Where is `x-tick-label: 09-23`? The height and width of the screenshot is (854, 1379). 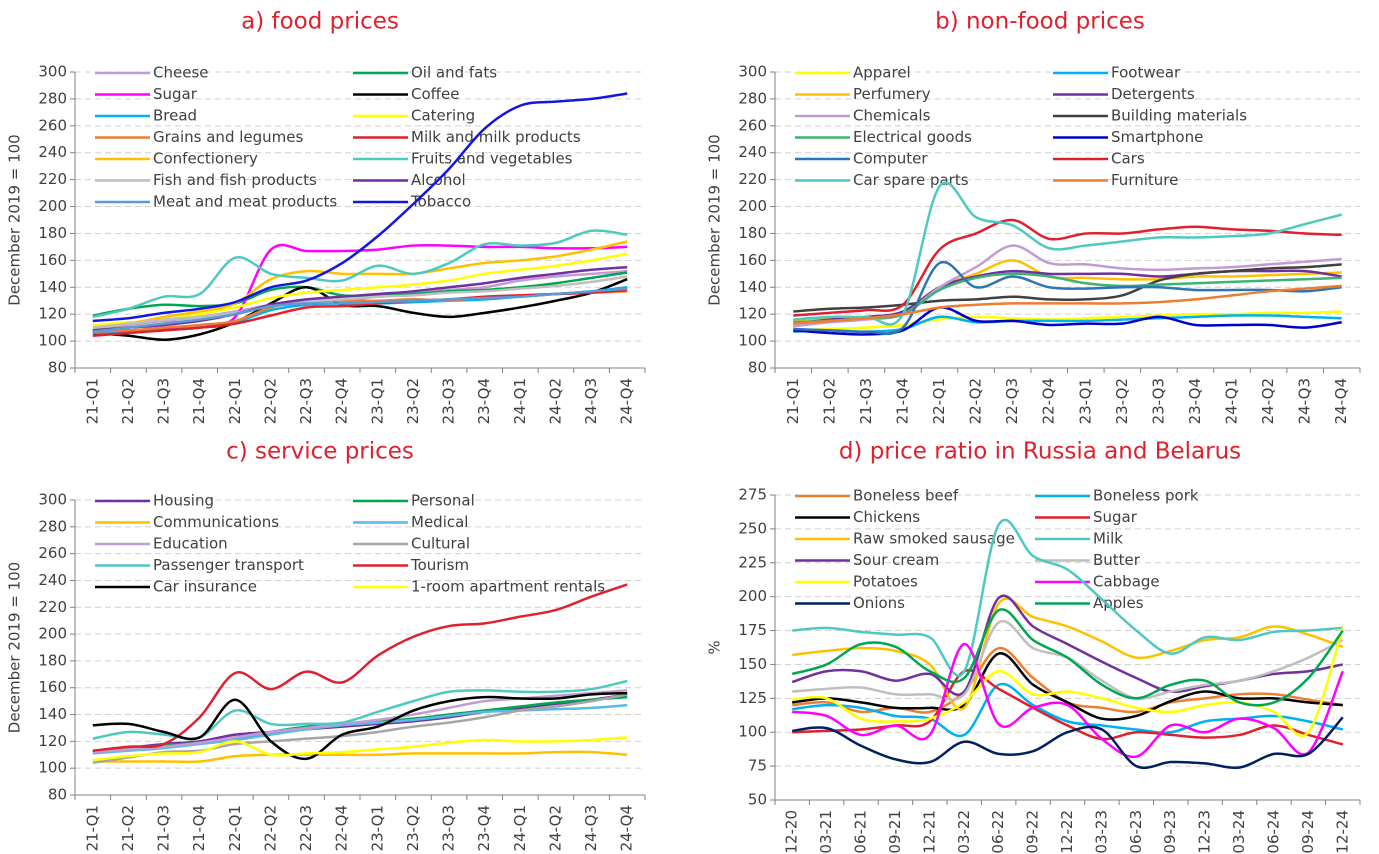
x-tick-label: 09-23 is located at coordinates (1170, 832).